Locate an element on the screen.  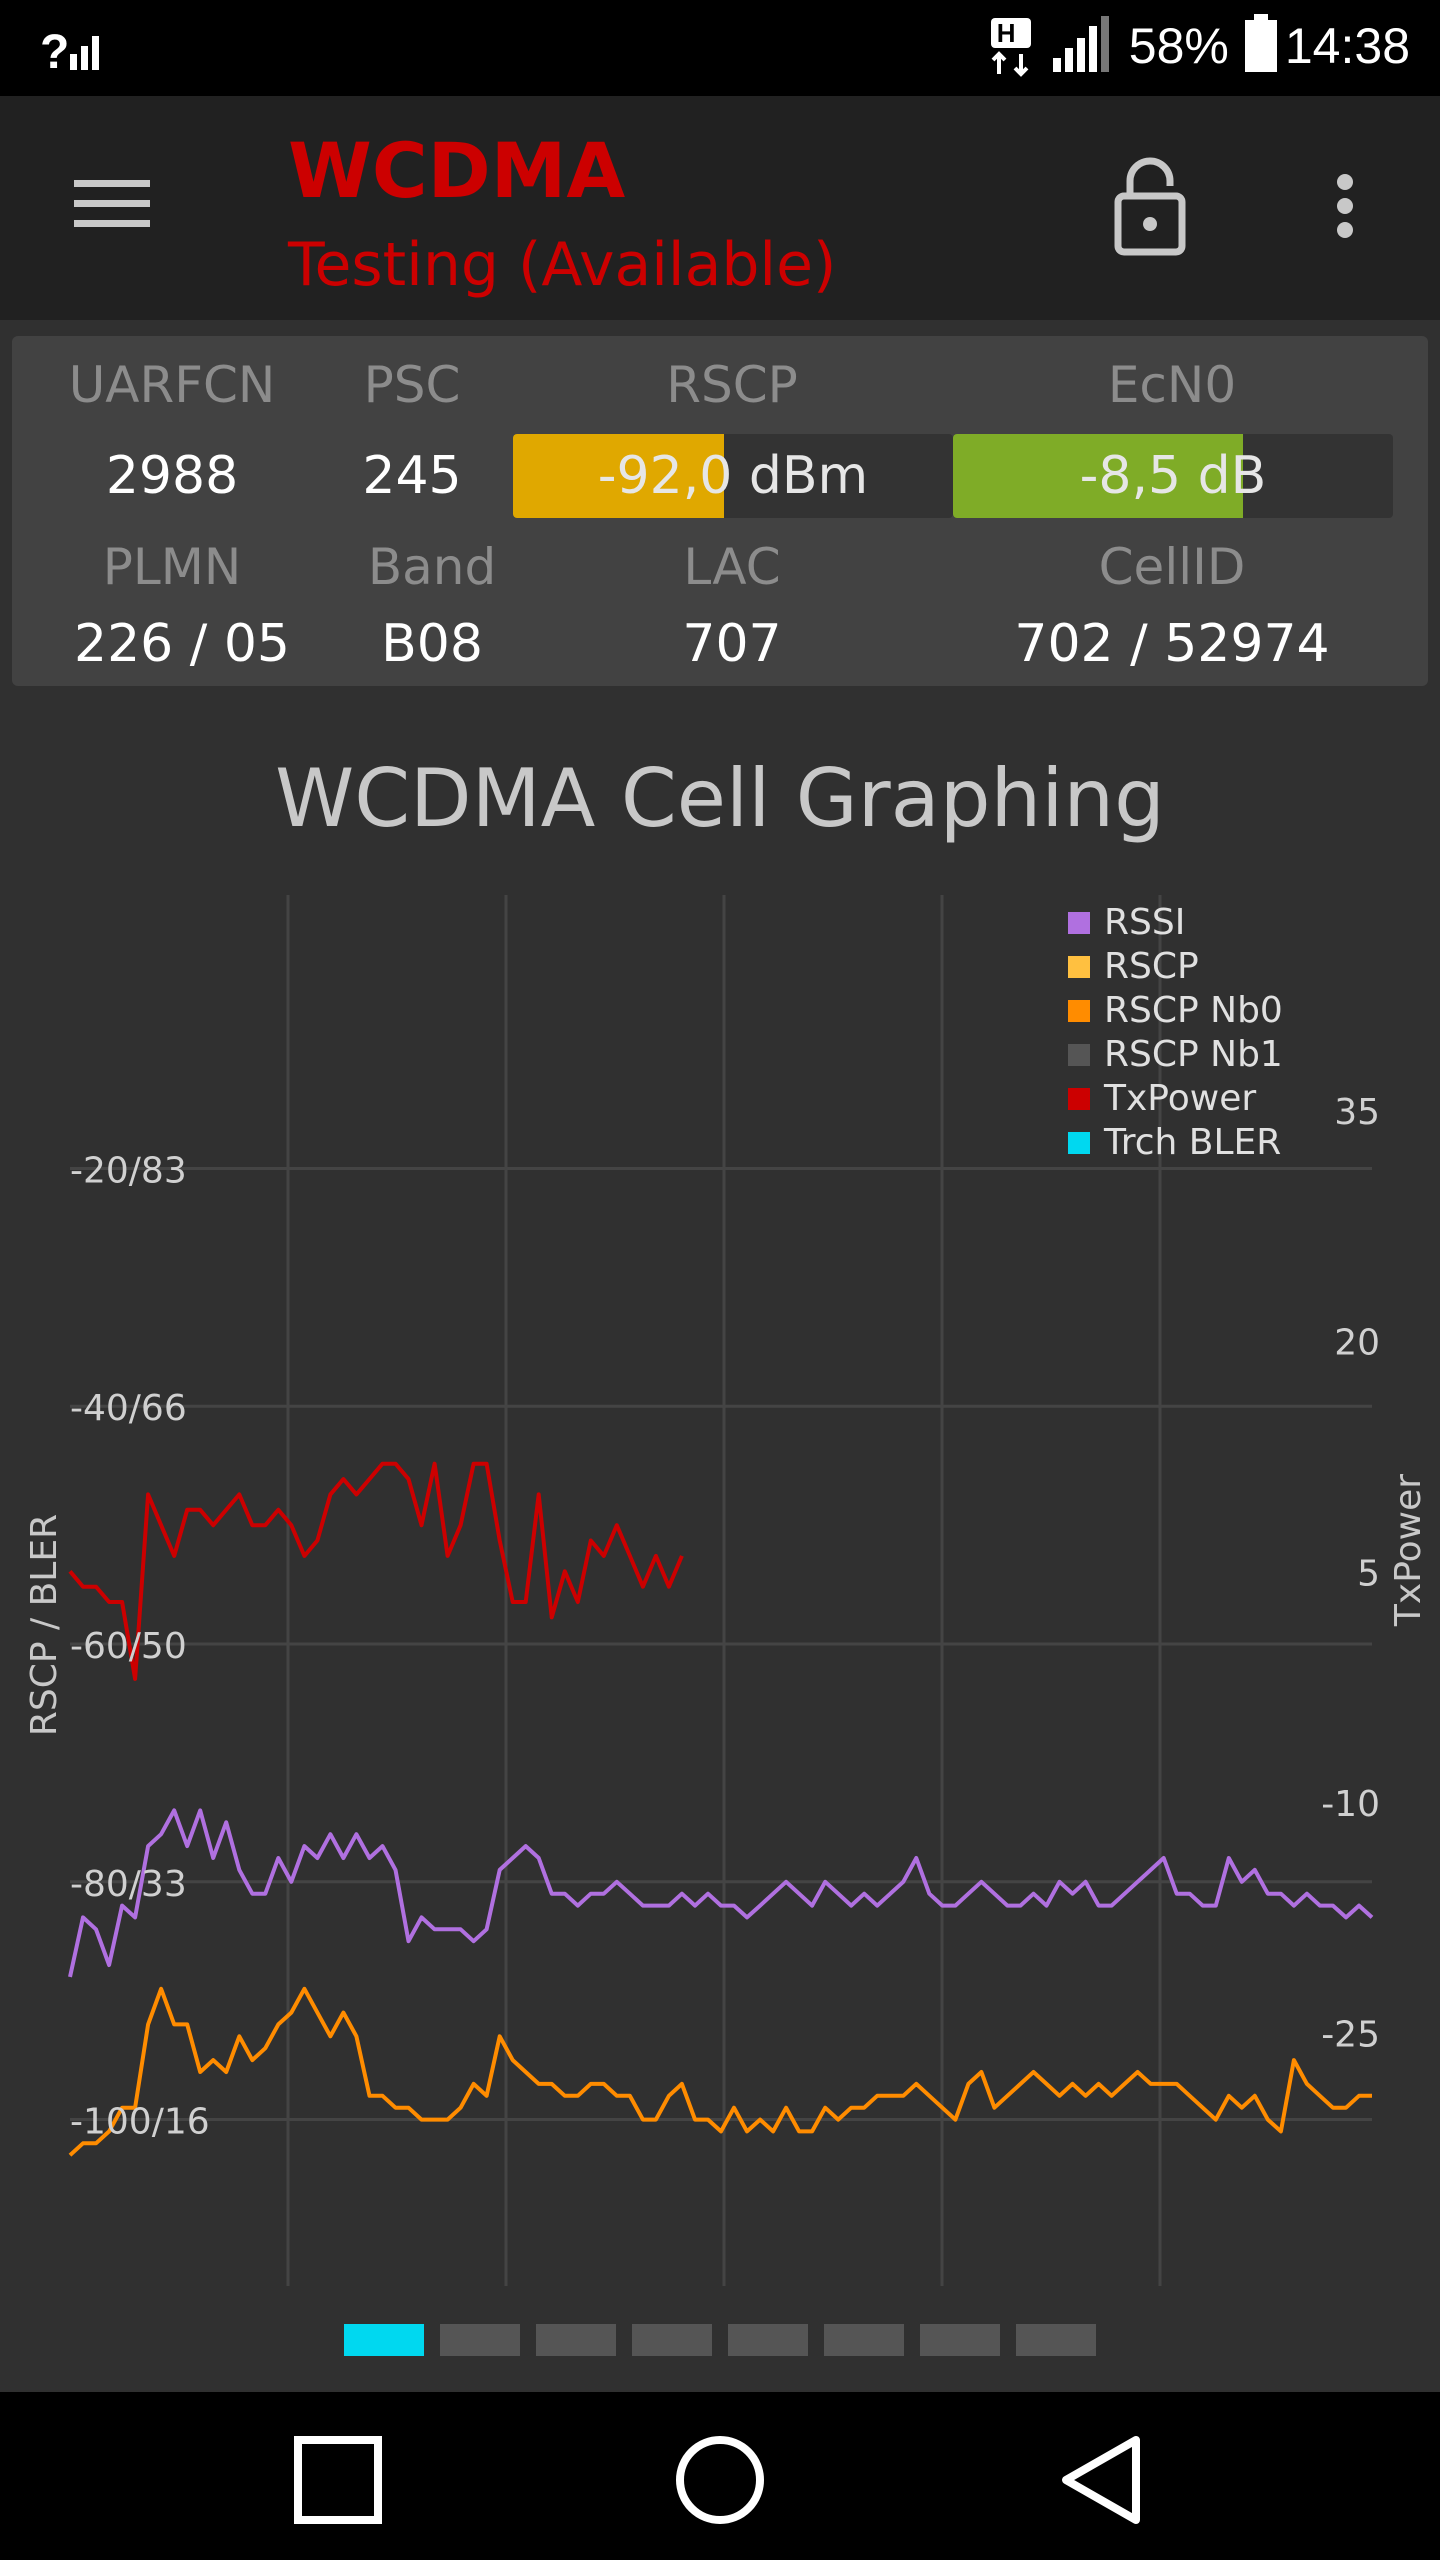
back-icon is located at coordinates (1101, 2480).